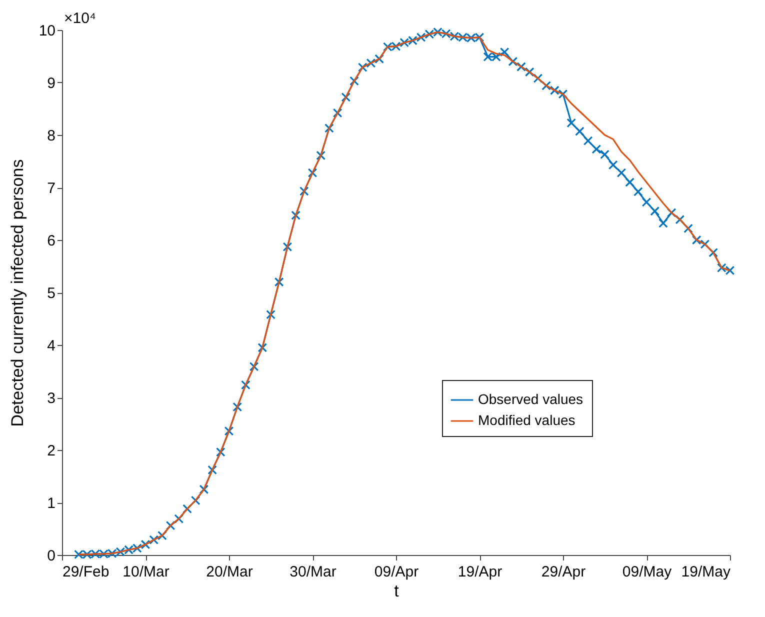 The height and width of the screenshot is (617, 765). What do you see at coordinates (51, 83) in the screenshot?
I see `y-tick-label: 9` at bounding box center [51, 83].